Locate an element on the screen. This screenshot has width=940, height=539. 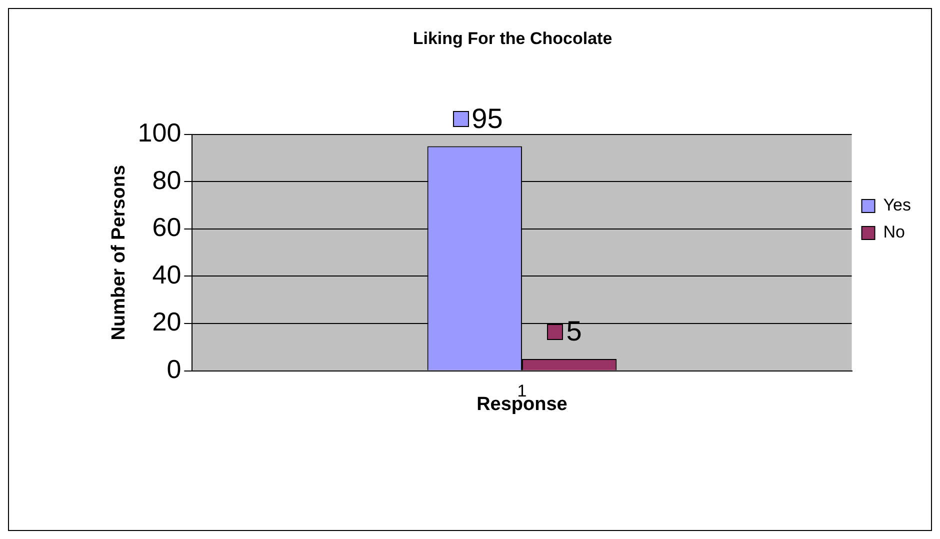
y-tick-label: 100 is located at coordinates (160, 133).